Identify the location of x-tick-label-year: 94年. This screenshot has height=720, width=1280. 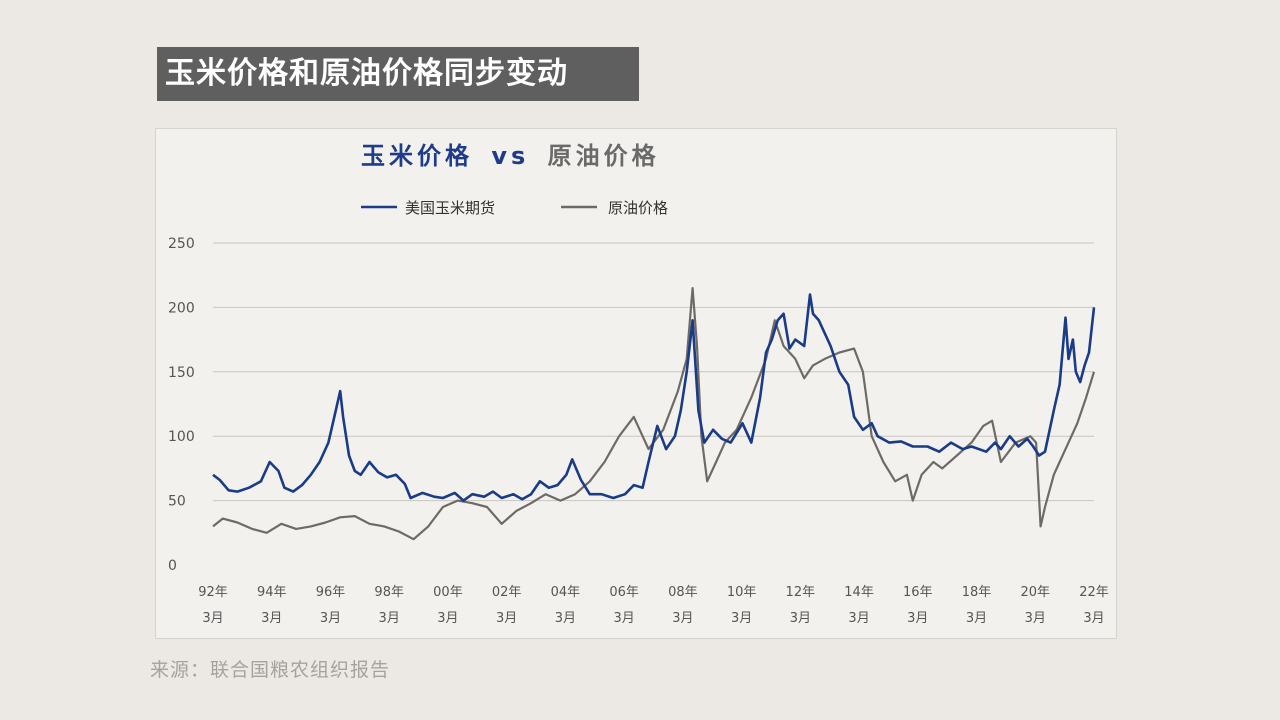
(272, 592).